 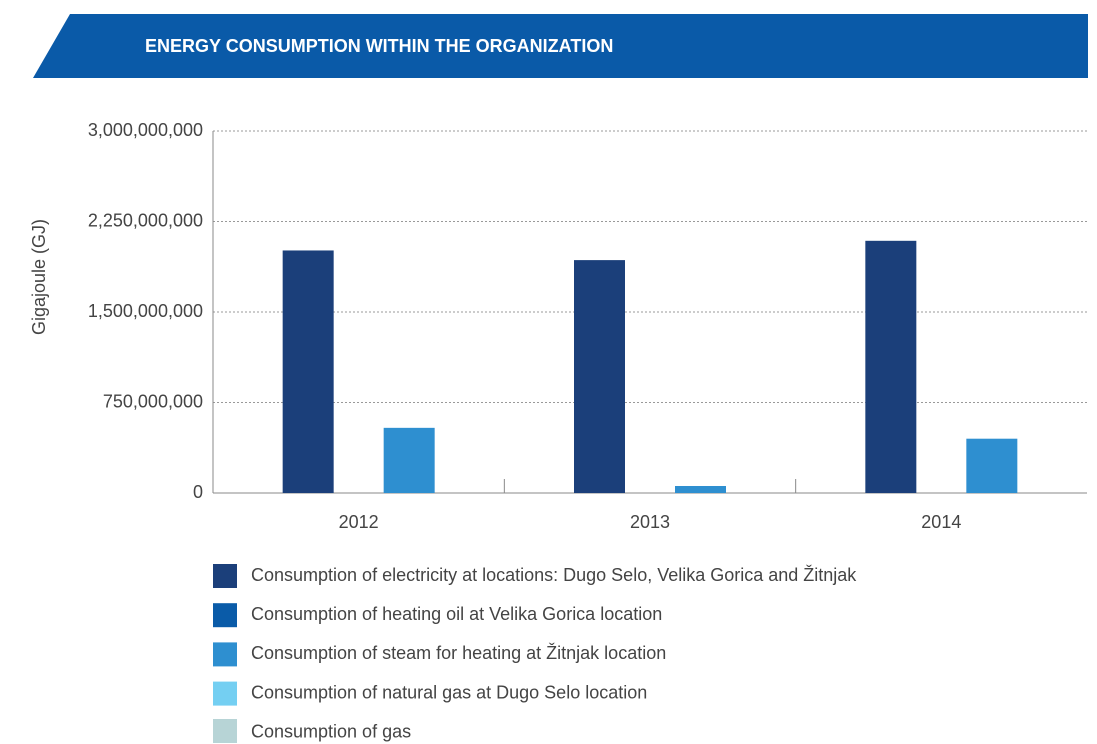 I want to click on y-tick-label: 3,000,000,000, so click(x=145, y=130).